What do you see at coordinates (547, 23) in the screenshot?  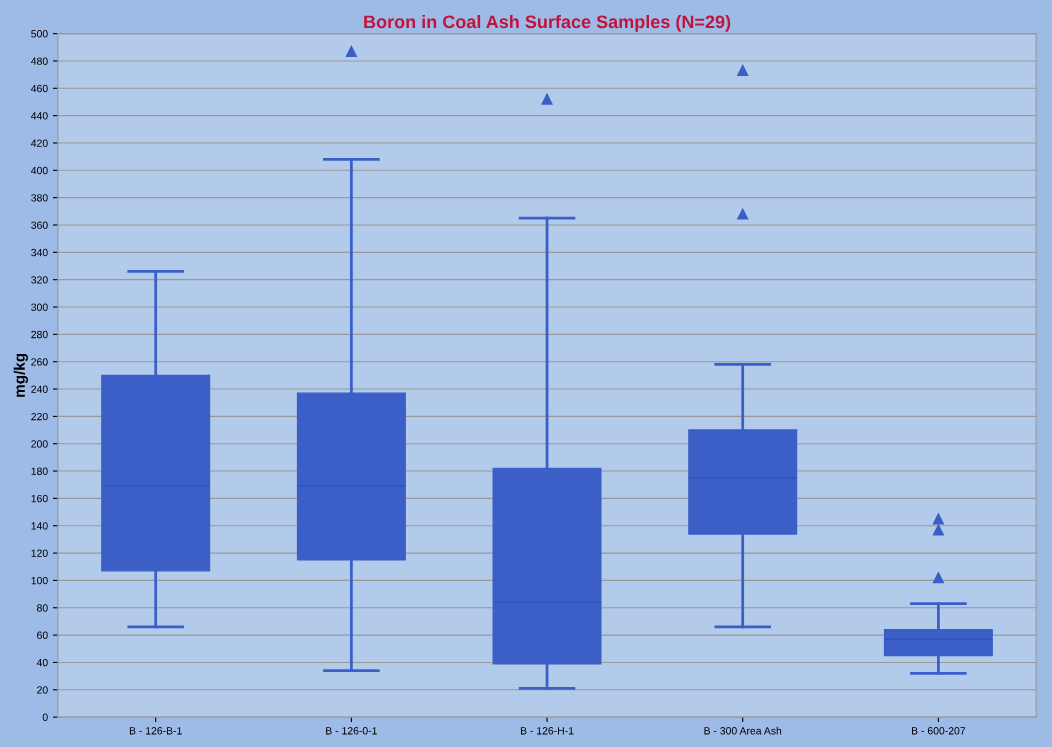 I see `chart-title: Boron in Coal Ash Surface Samples (N=29)` at bounding box center [547, 23].